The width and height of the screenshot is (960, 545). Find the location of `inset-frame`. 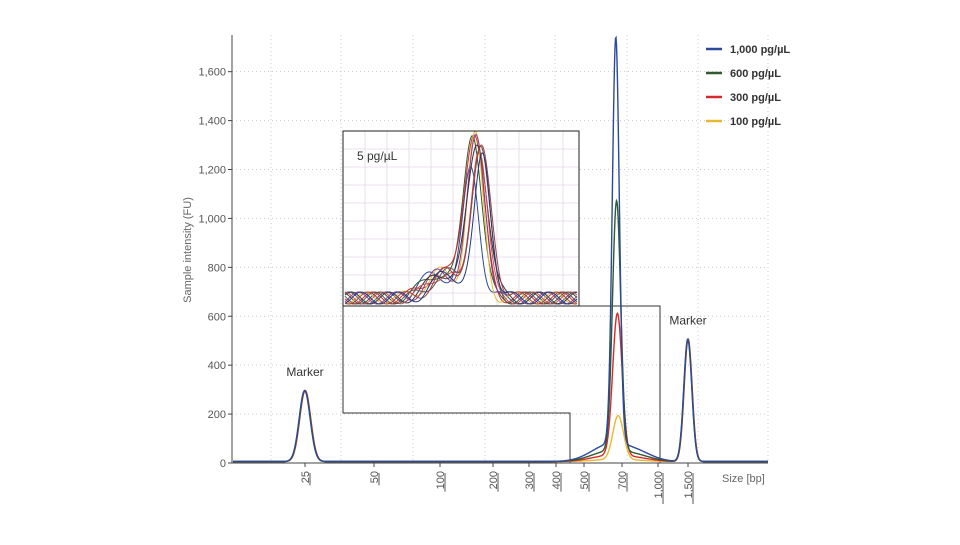

inset-frame is located at coordinates (461, 218).